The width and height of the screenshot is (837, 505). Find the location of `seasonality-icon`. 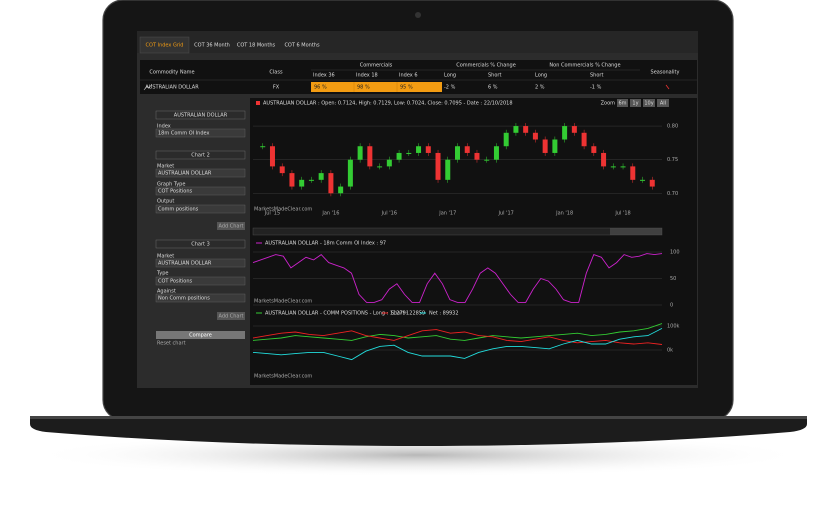

seasonality-icon is located at coordinates (667, 87).